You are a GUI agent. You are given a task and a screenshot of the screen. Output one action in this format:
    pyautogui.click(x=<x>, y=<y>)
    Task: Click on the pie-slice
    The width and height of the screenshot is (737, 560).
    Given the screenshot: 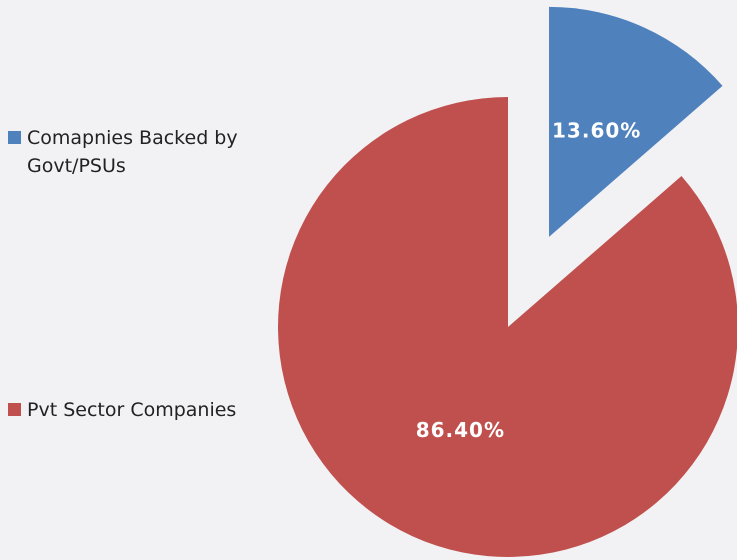 What is the action you would take?
    pyautogui.click(x=636, y=121)
    